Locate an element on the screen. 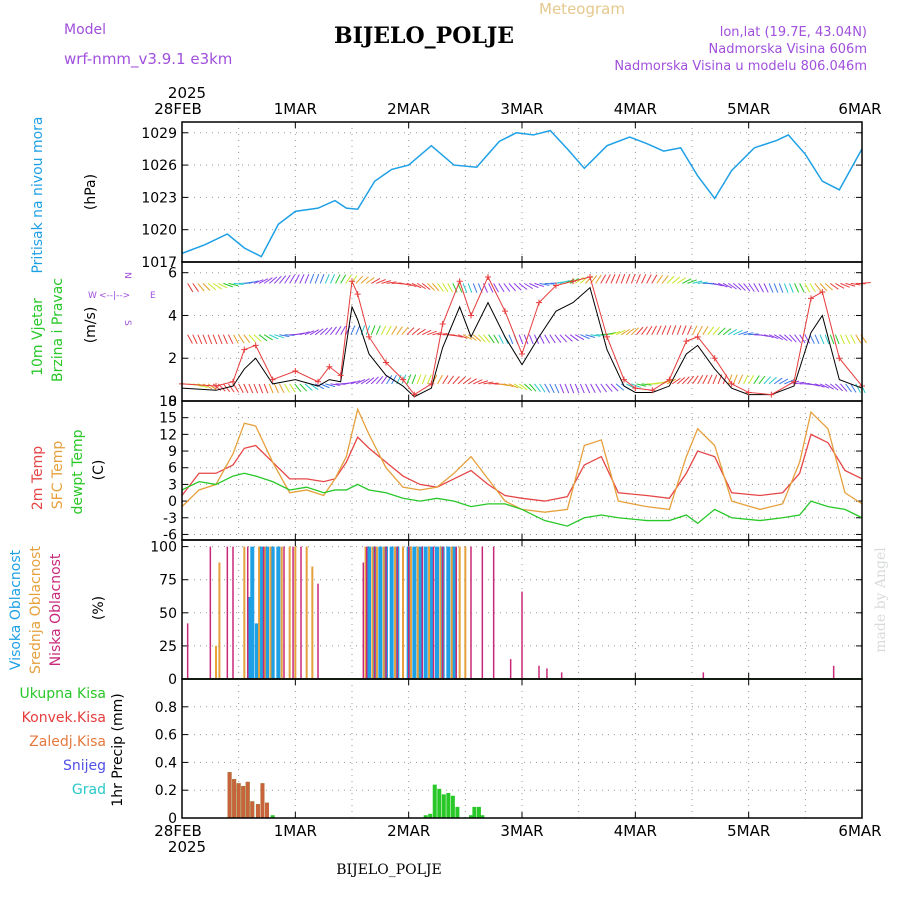  y-tick-label: 0 is located at coordinates (172, 819).